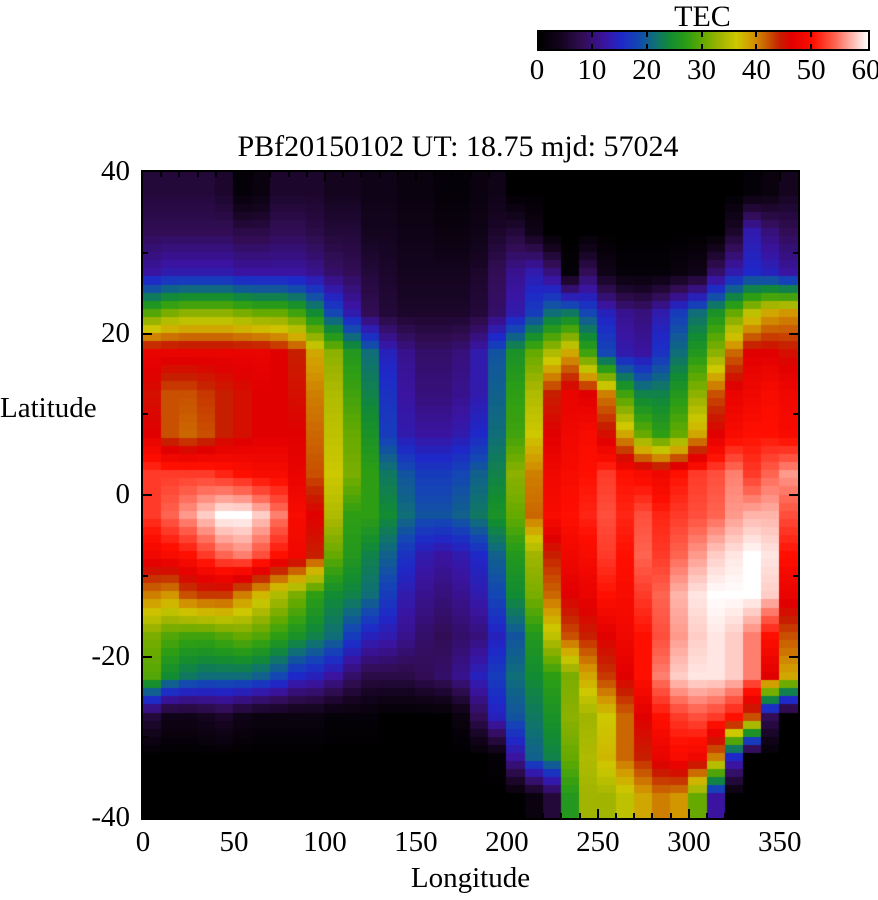 The image size is (878, 900). Describe the element at coordinates (537, 70) in the screenshot. I see `colorbar-tick-label: 0` at that location.